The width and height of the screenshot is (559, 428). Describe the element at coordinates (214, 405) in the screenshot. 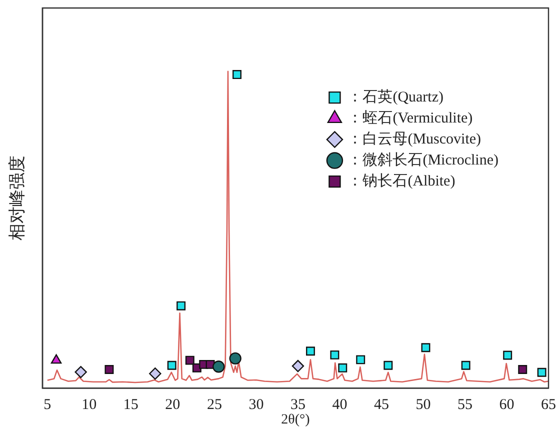

I see `x-tick-label: 25` at that location.